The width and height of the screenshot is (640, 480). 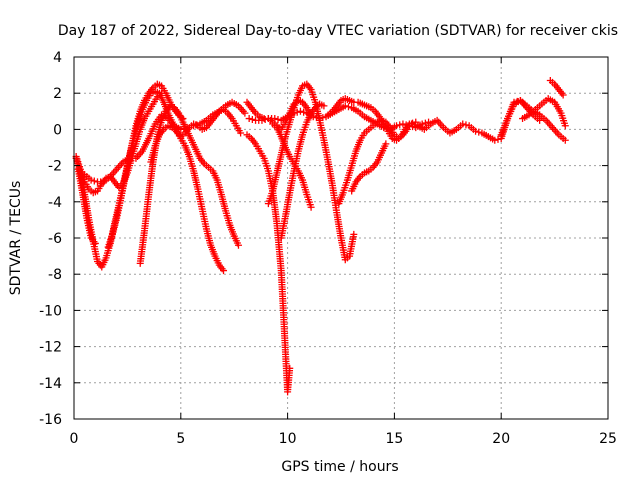 I want to click on x-tick-label: 15, so click(x=394, y=439).